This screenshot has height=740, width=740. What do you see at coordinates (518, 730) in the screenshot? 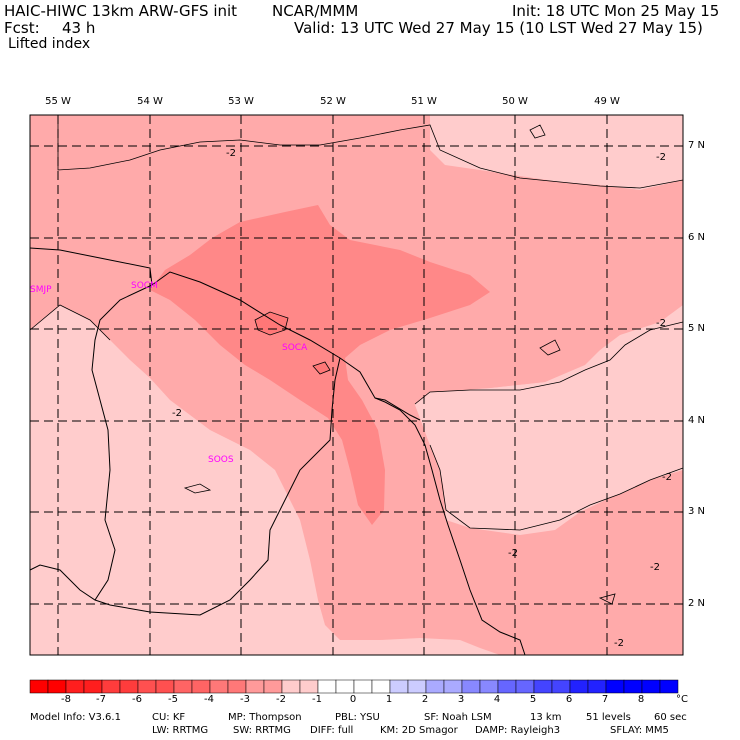
I see `footer-damp: DAMP: Rayleigh3` at bounding box center [518, 730].